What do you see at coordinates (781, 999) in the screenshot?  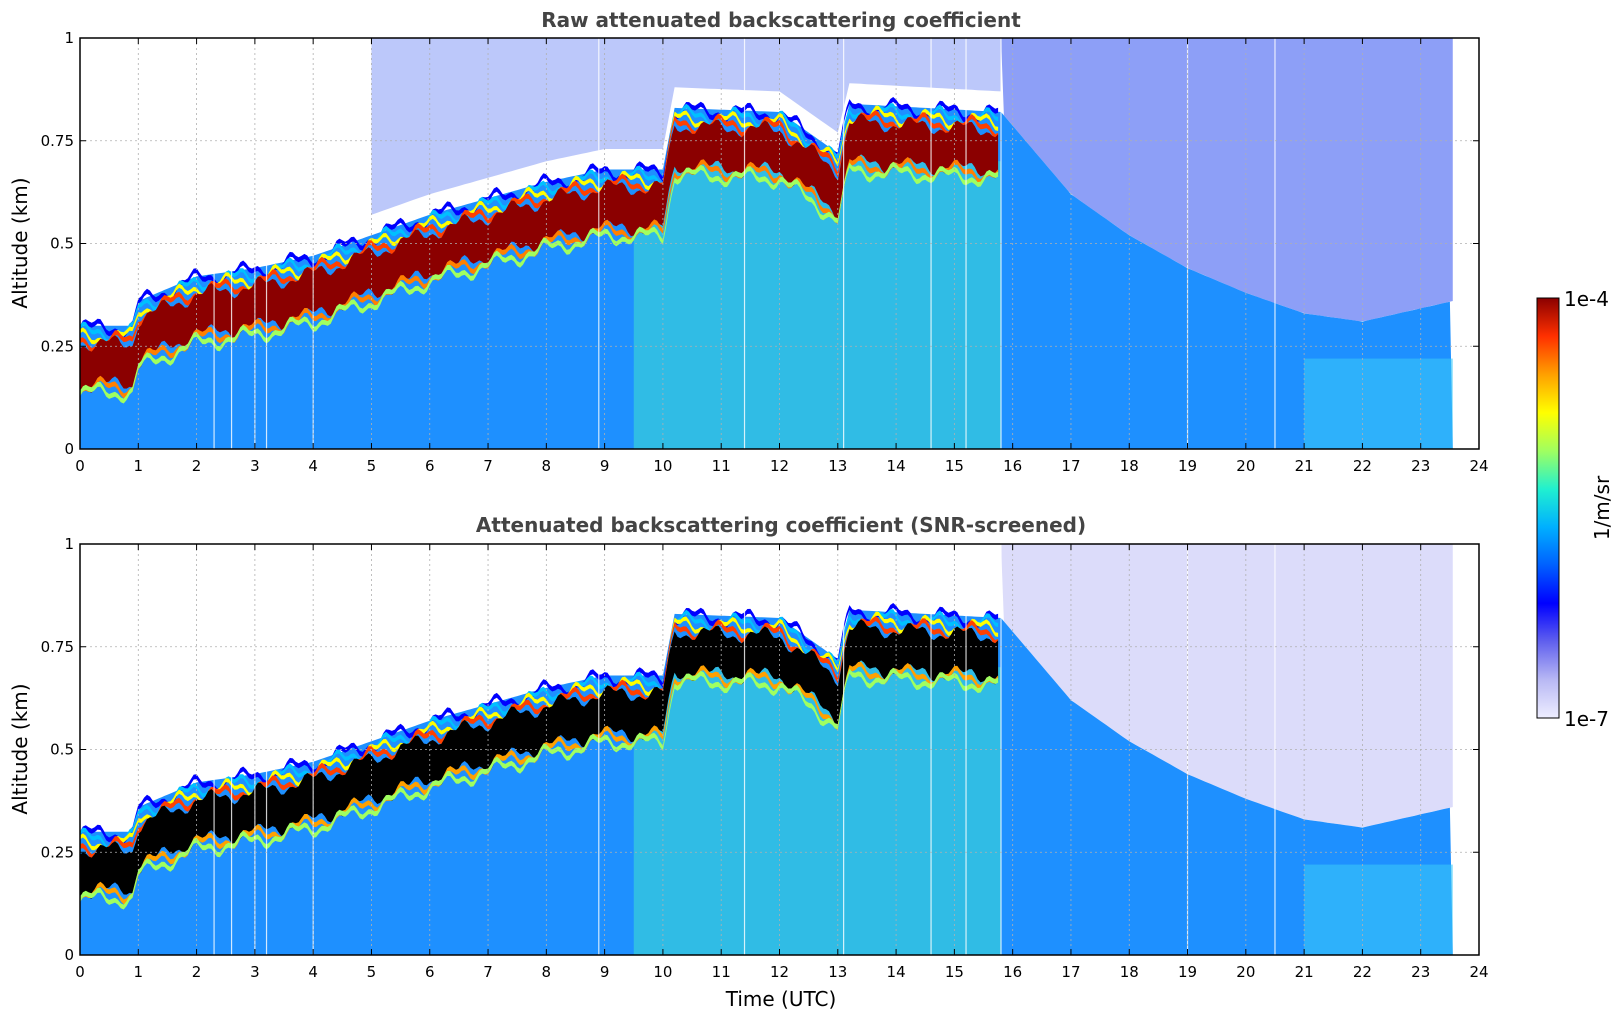 I see `x-axis-label: Time (UTC)` at bounding box center [781, 999].